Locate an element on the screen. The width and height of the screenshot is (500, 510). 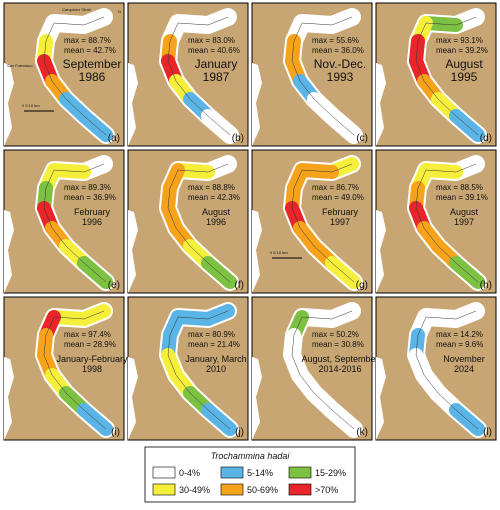
mean-value: mean = 36.0% is located at coordinates (338, 50).